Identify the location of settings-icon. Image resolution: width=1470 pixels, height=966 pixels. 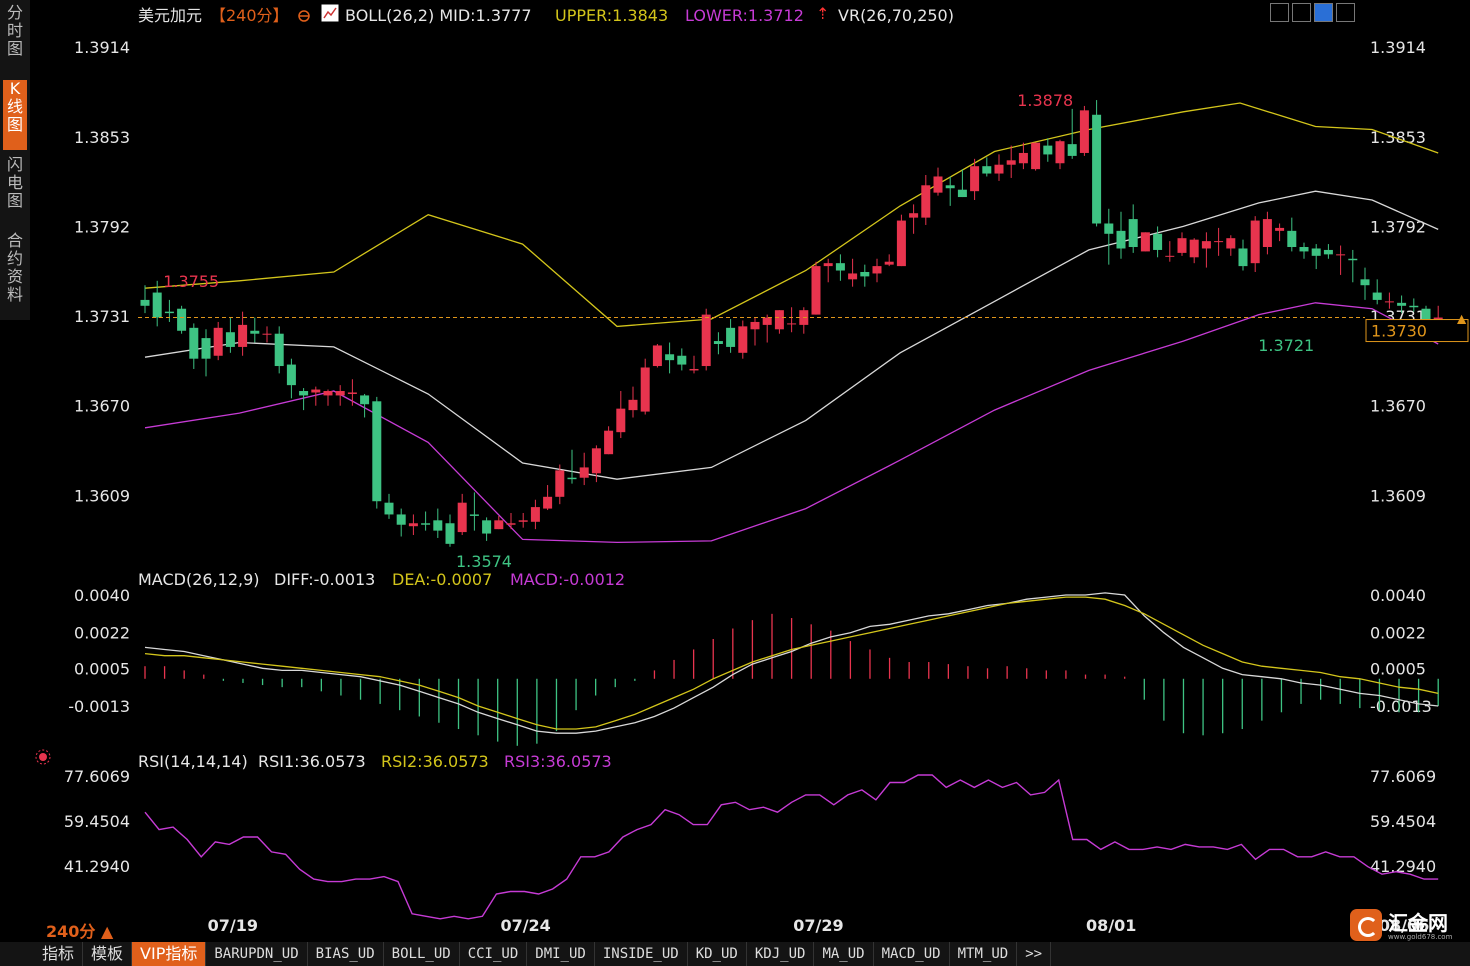
(304, 16).